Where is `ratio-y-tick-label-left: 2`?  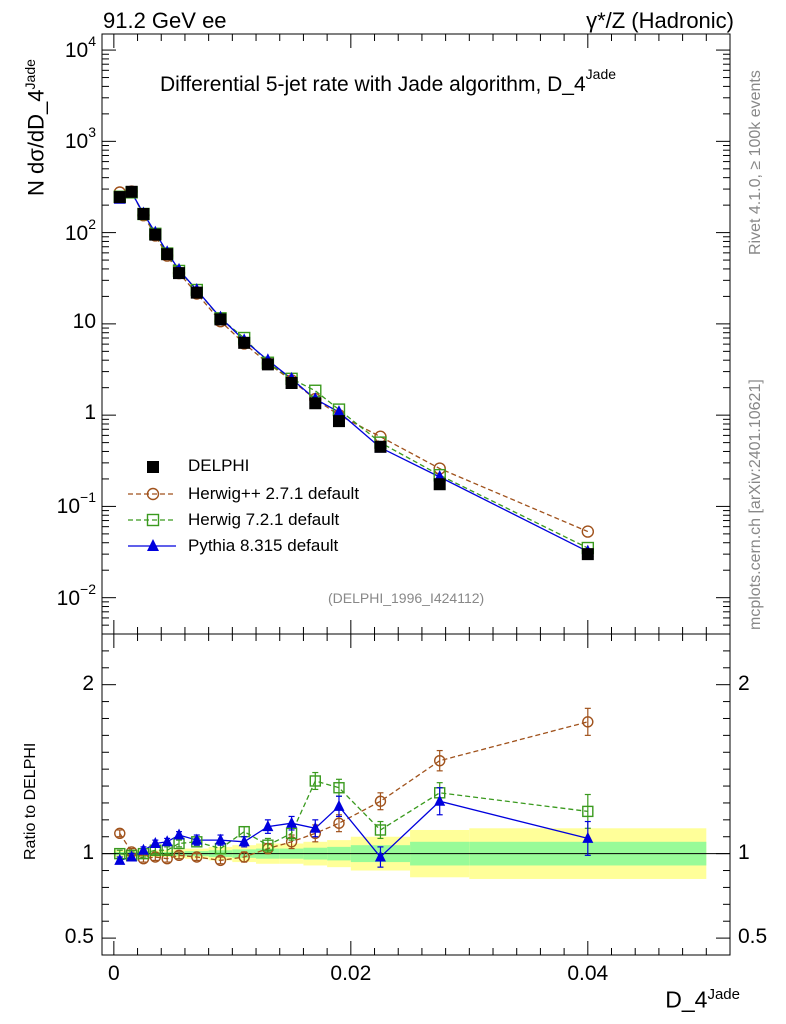 ratio-y-tick-label-left: 2 is located at coordinates (88, 683).